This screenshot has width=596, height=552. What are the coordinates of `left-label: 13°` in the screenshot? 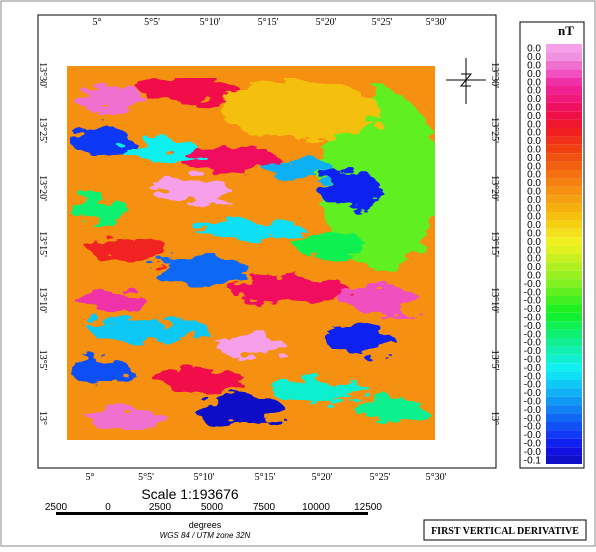 It's located at (42, 418).